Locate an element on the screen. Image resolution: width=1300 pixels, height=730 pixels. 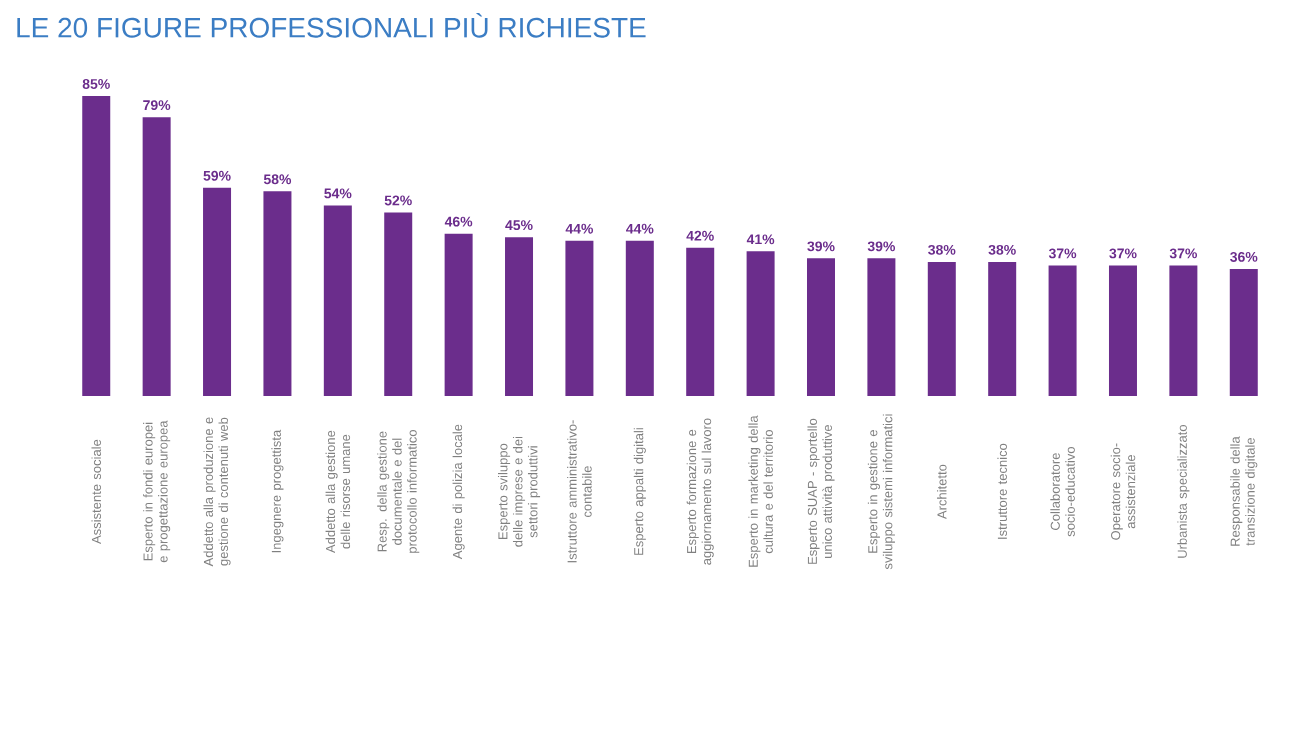
chart-title: LE 20 FIGURE PROFESSIONALI PIÙ RICHIESTE is located at coordinates (331, 25).